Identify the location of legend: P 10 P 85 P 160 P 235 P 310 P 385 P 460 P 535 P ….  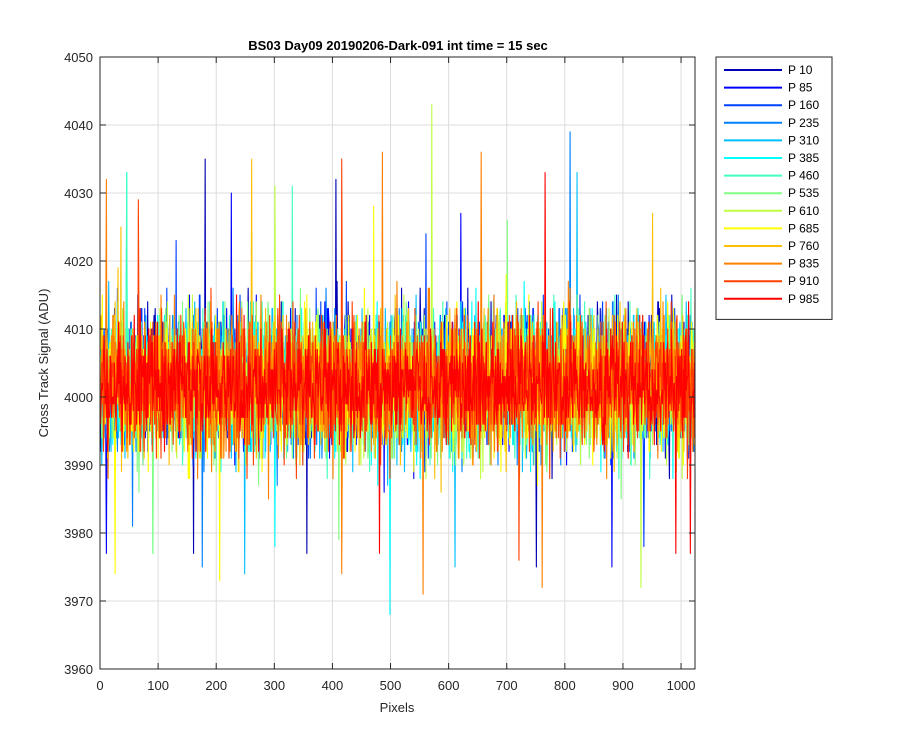
(774, 188).